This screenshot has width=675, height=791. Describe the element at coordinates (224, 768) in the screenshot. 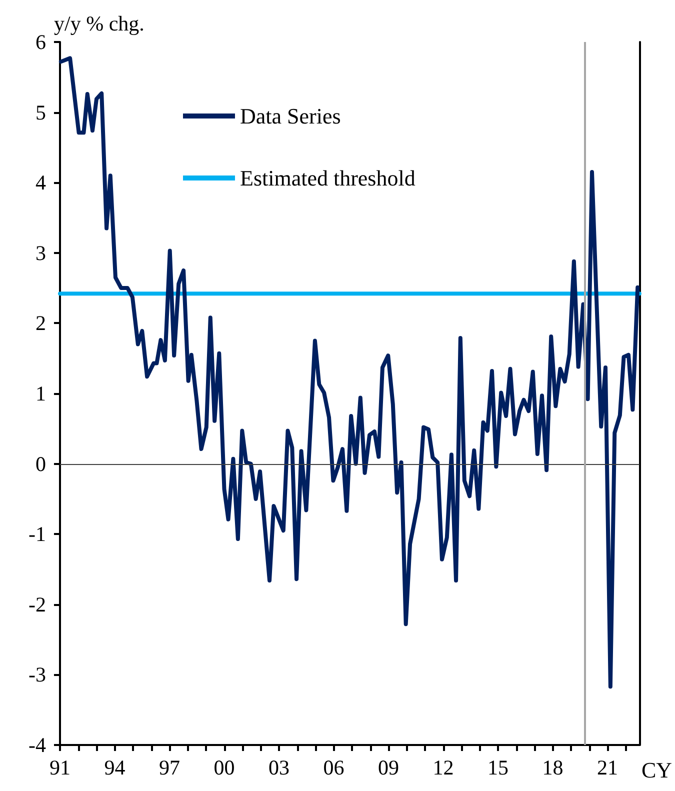

I see `x-tick-label: 00` at that location.